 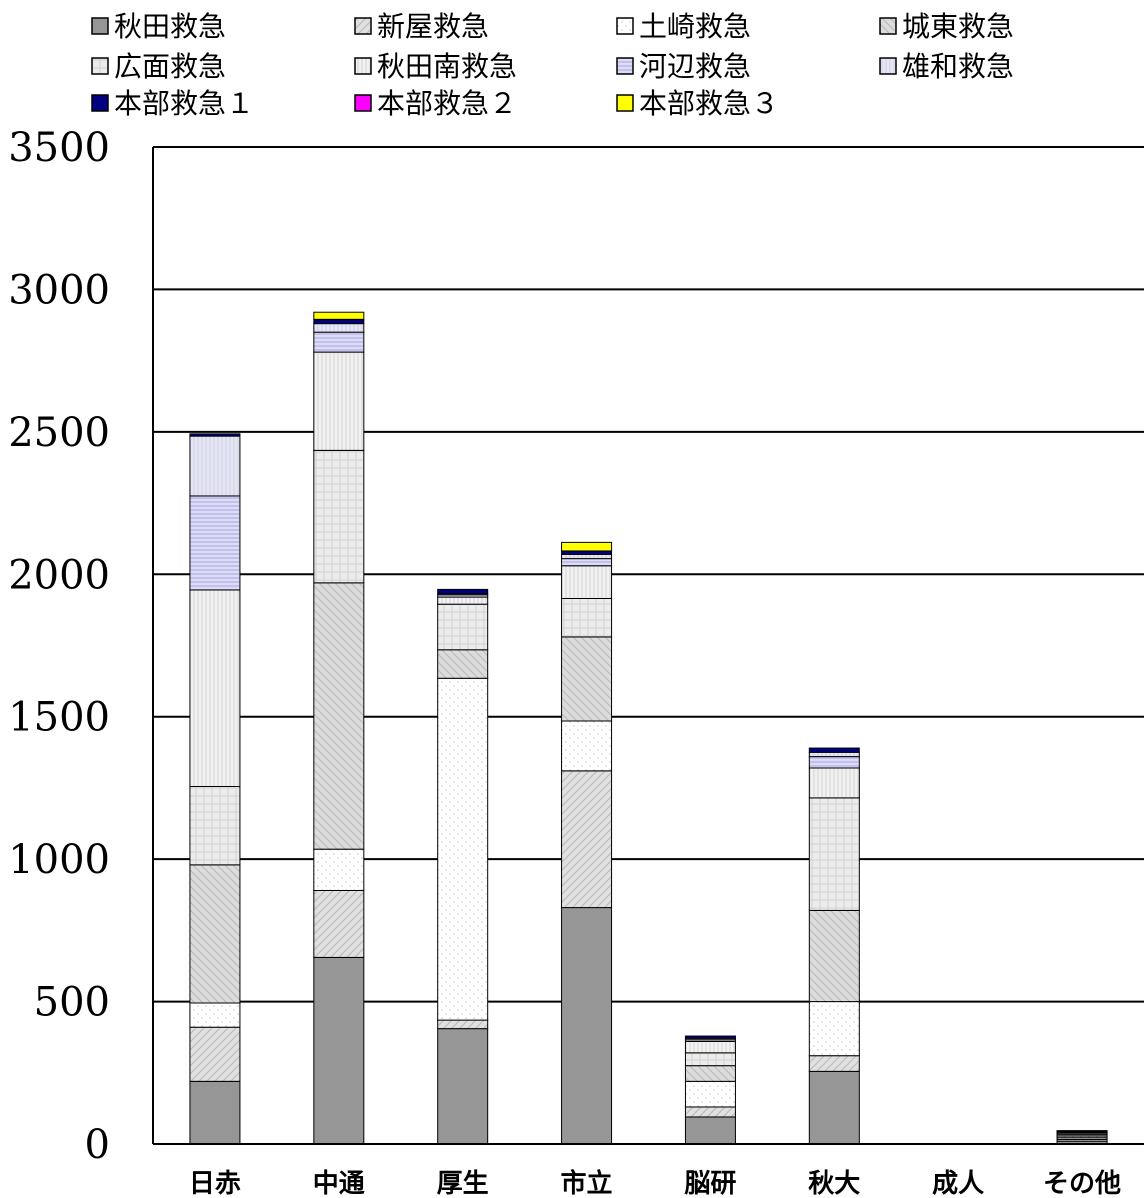 What do you see at coordinates (97, 1145) in the screenshot?
I see `y-tick-label: 0` at bounding box center [97, 1145].